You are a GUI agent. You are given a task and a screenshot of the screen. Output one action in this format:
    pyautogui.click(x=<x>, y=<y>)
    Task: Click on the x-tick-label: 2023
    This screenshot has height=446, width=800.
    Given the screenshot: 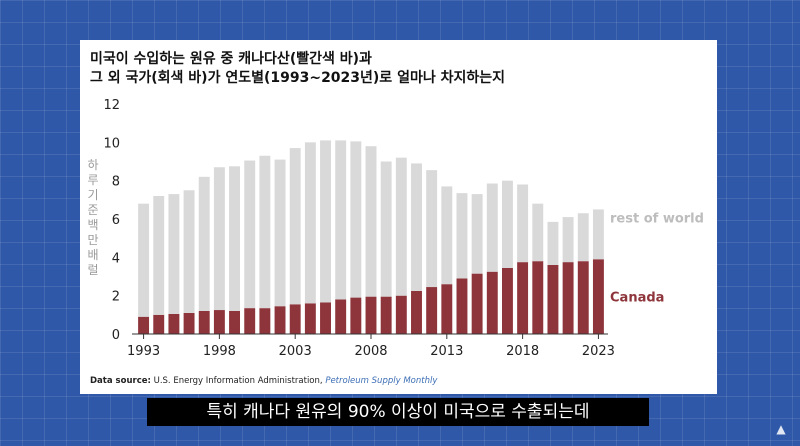 What is the action you would take?
    pyautogui.click(x=598, y=351)
    